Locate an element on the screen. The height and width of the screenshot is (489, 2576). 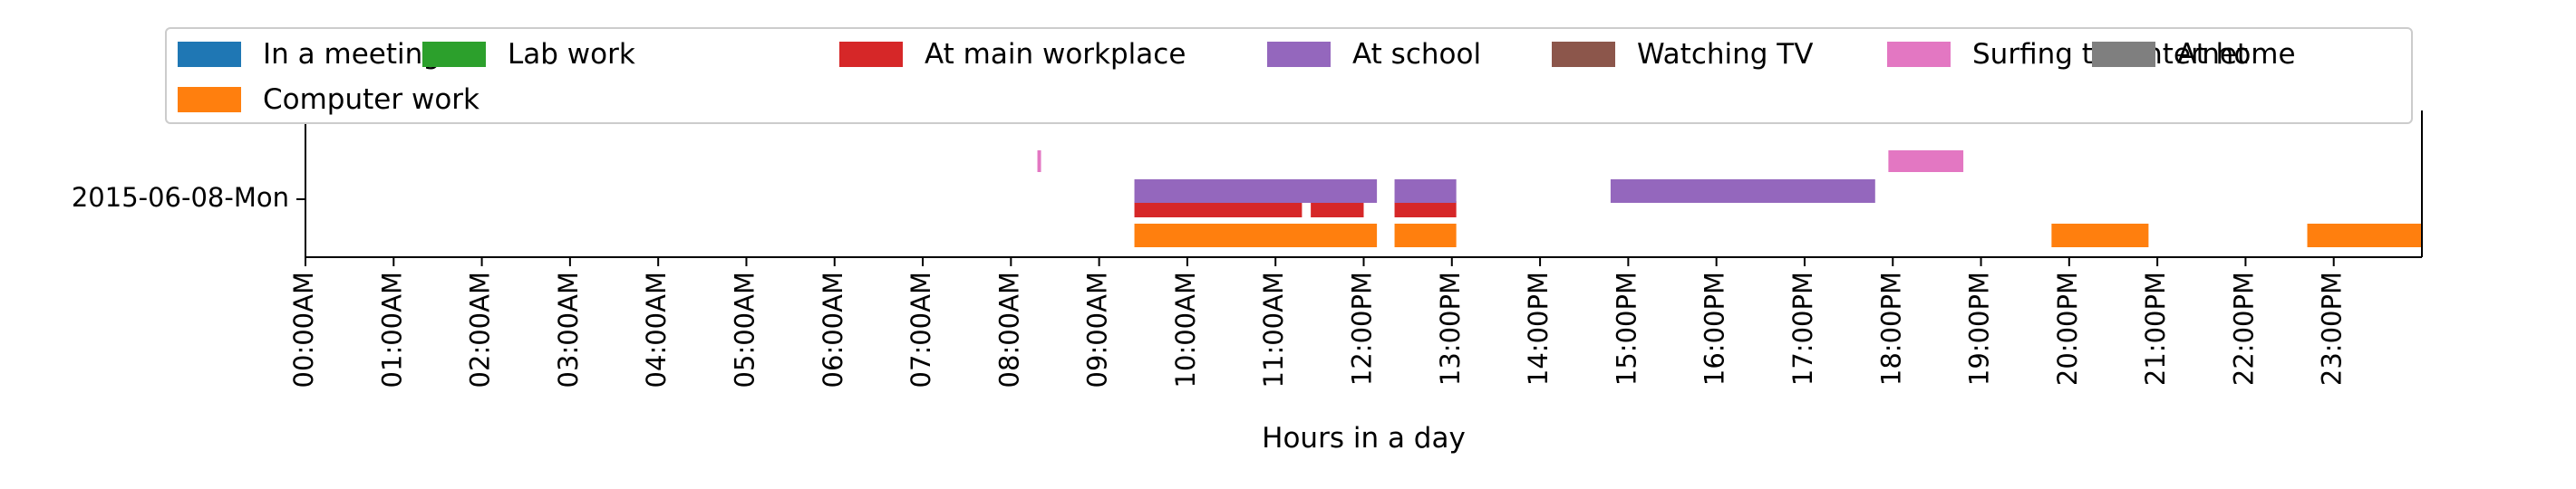
legend-item: At school is located at coordinates (1374, 54).